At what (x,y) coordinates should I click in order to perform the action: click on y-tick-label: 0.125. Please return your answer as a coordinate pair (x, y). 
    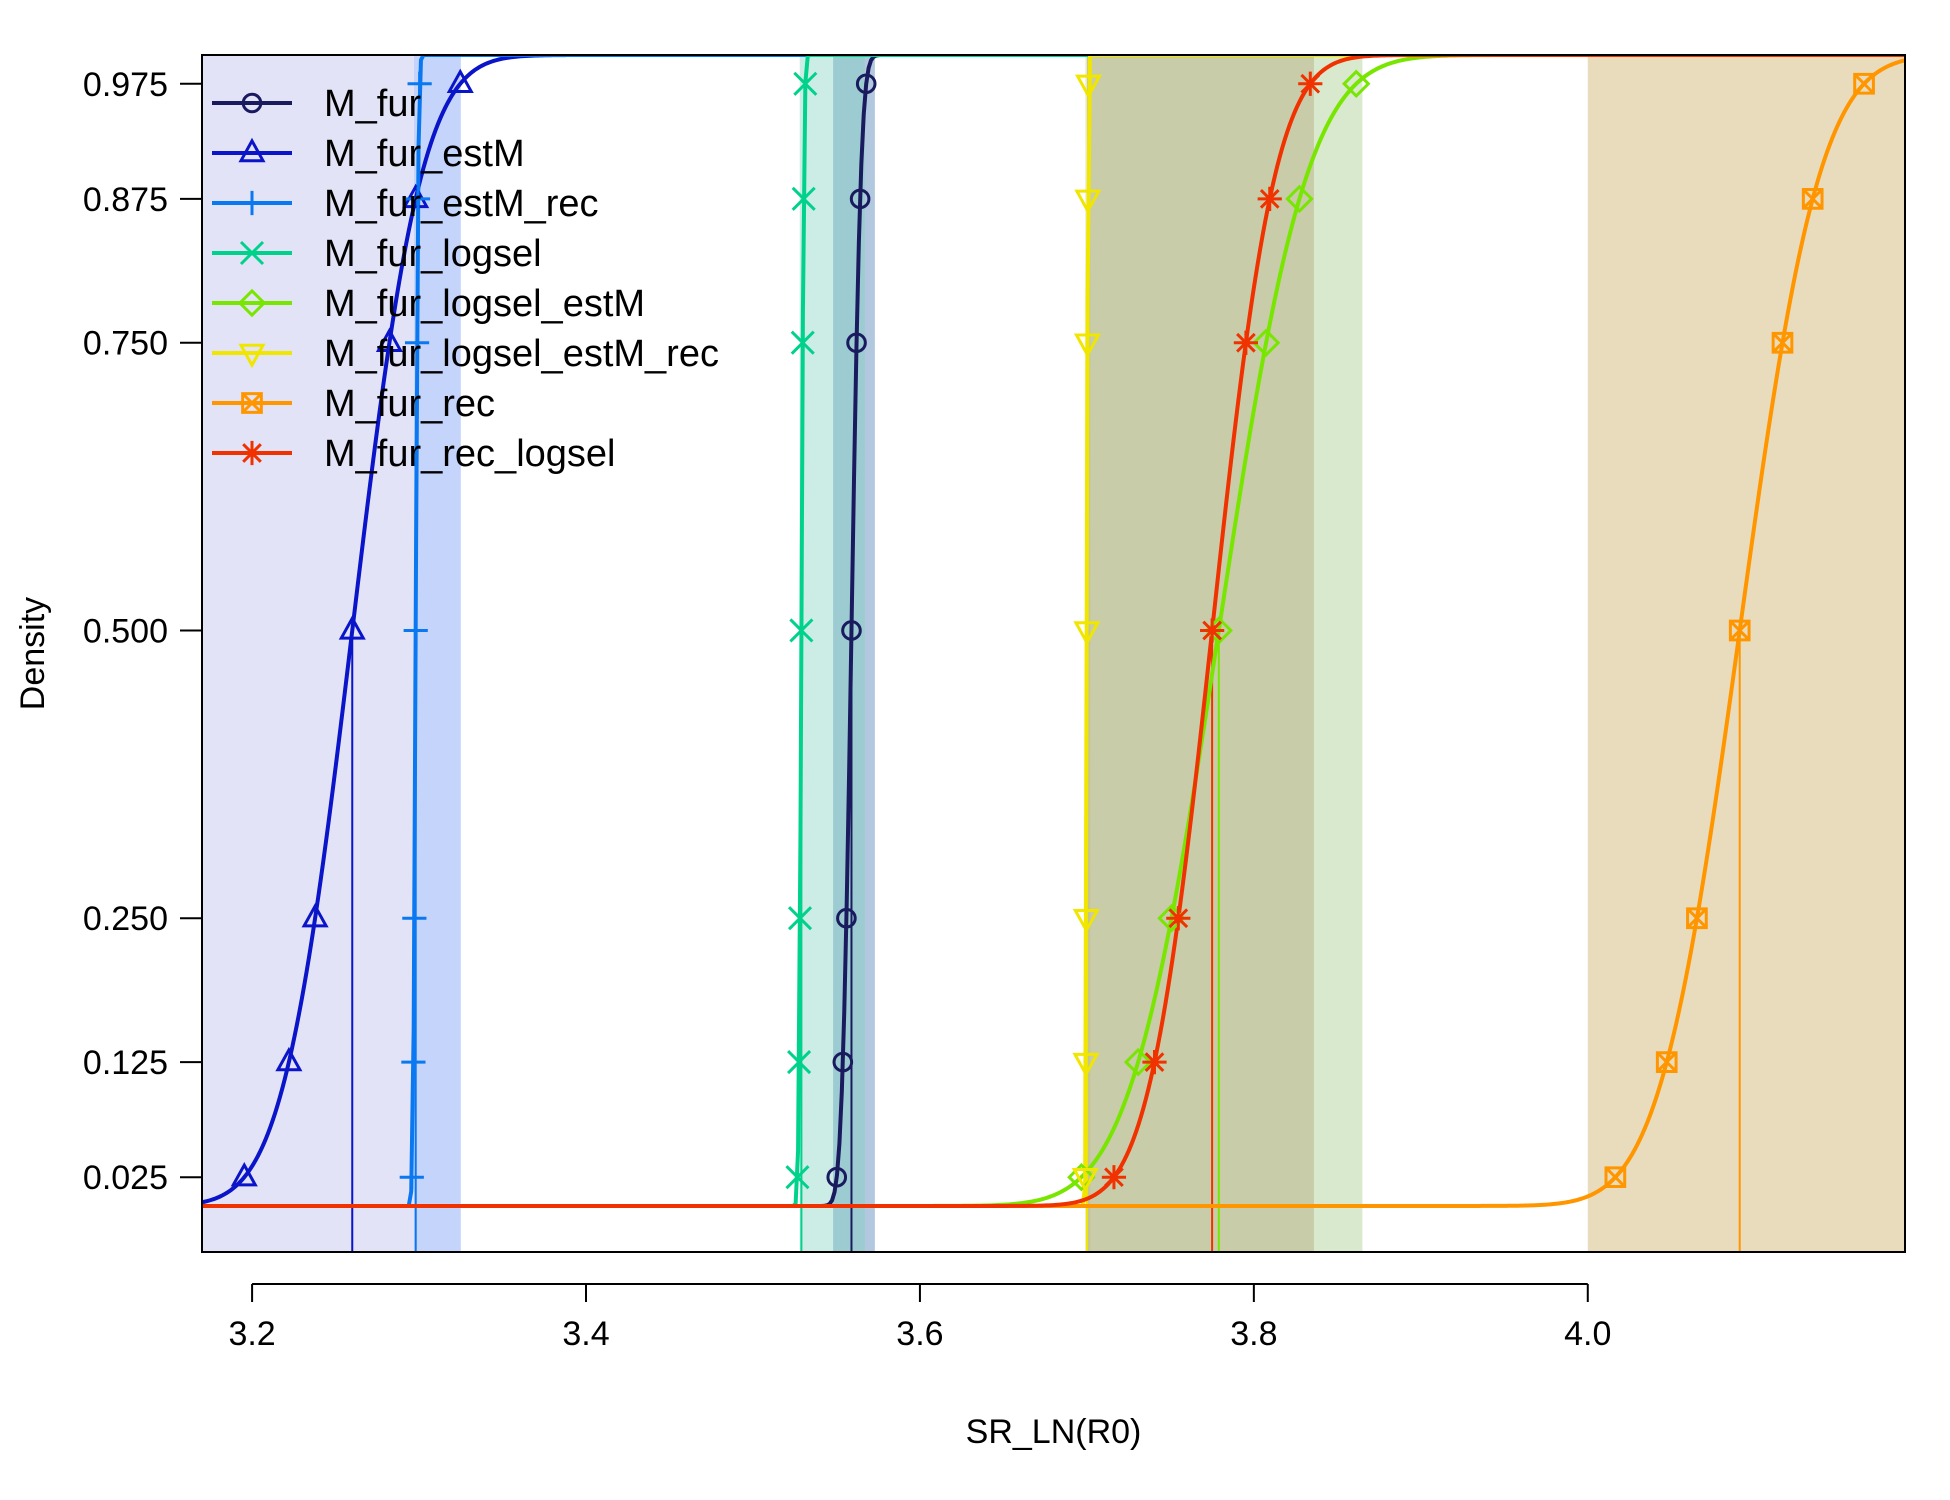
    Looking at the image, I should click on (125, 1063).